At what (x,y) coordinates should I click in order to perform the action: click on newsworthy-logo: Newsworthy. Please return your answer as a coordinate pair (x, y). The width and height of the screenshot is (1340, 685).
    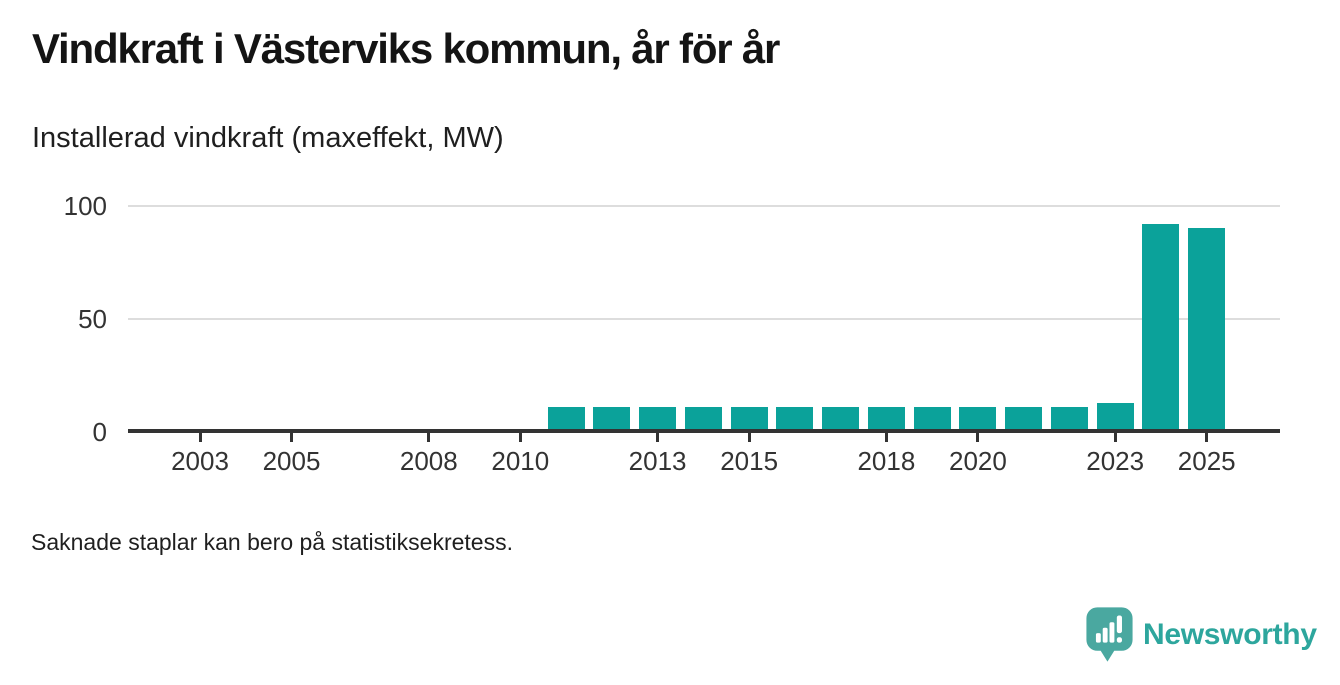
    Looking at the image, I should click on (1201, 634).